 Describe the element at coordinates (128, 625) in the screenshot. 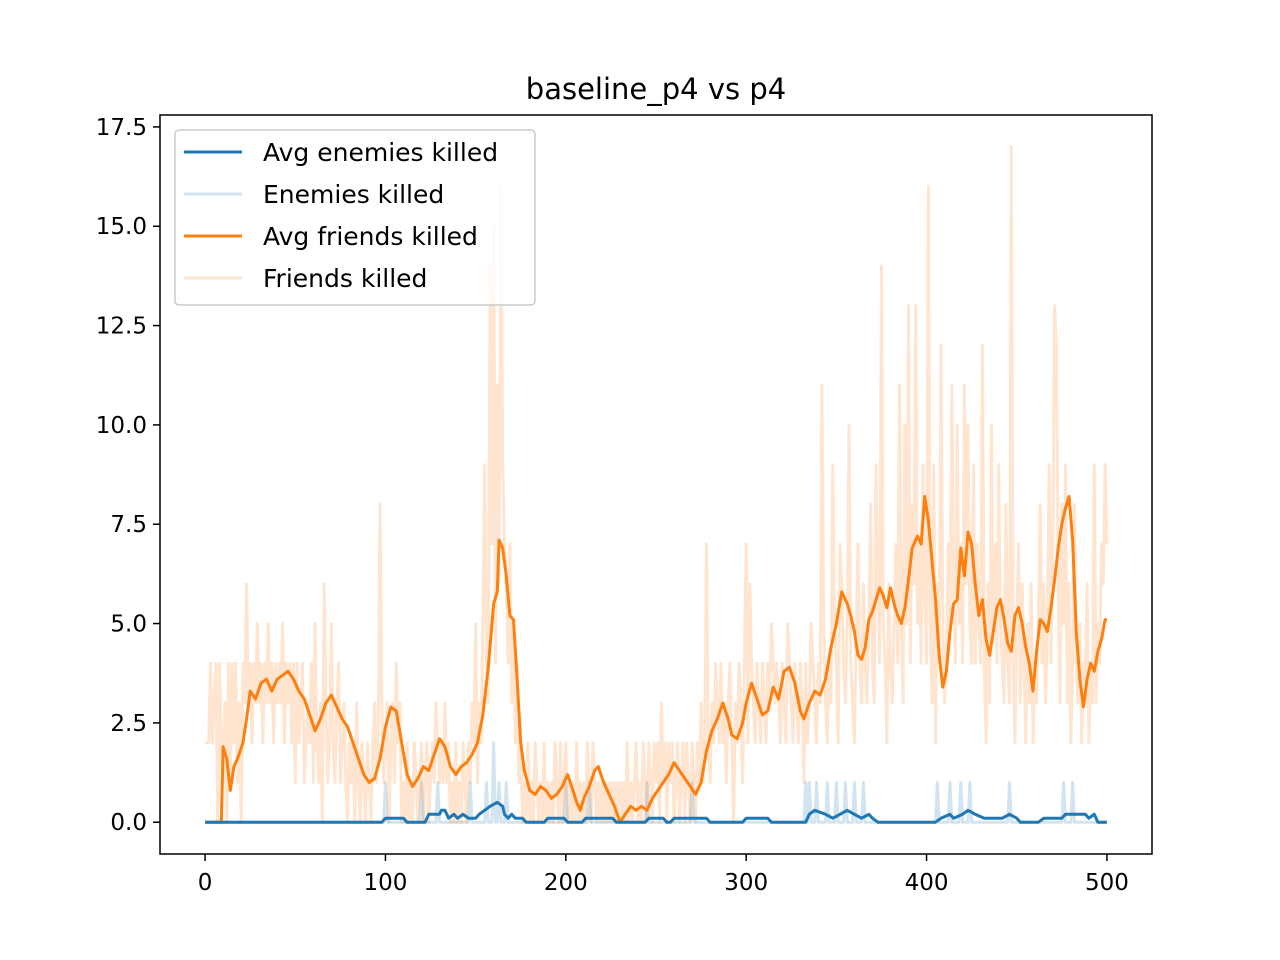

I see `y-tick-label: 5.0` at that location.